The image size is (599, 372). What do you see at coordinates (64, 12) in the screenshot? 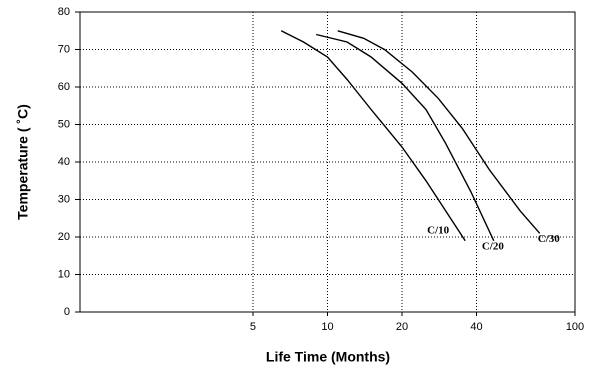
I see `y-tick-label: 80` at bounding box center [64, 12].